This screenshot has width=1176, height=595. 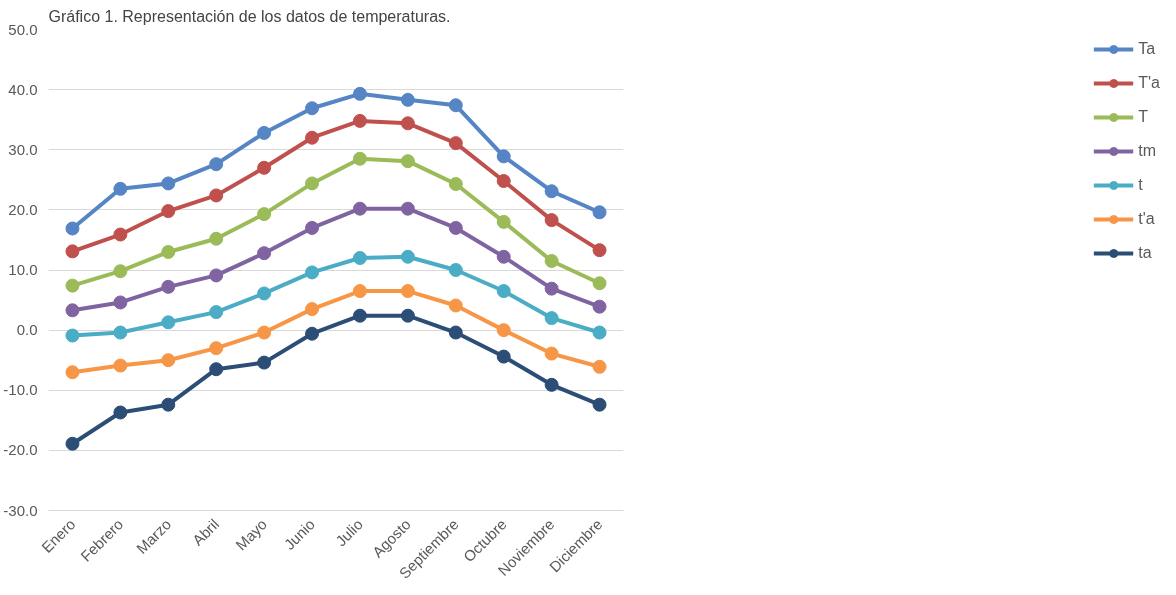 I want to click on y-tick-label: 20.0, so click(x=23, y=209).